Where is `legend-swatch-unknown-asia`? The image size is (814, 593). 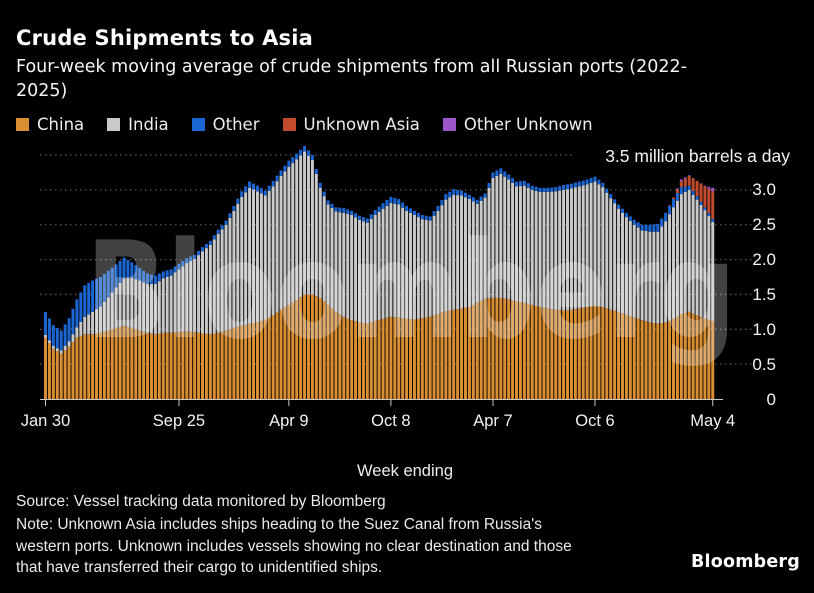 legend-swatch-unknown-asia is located at coordinates (289, 124).